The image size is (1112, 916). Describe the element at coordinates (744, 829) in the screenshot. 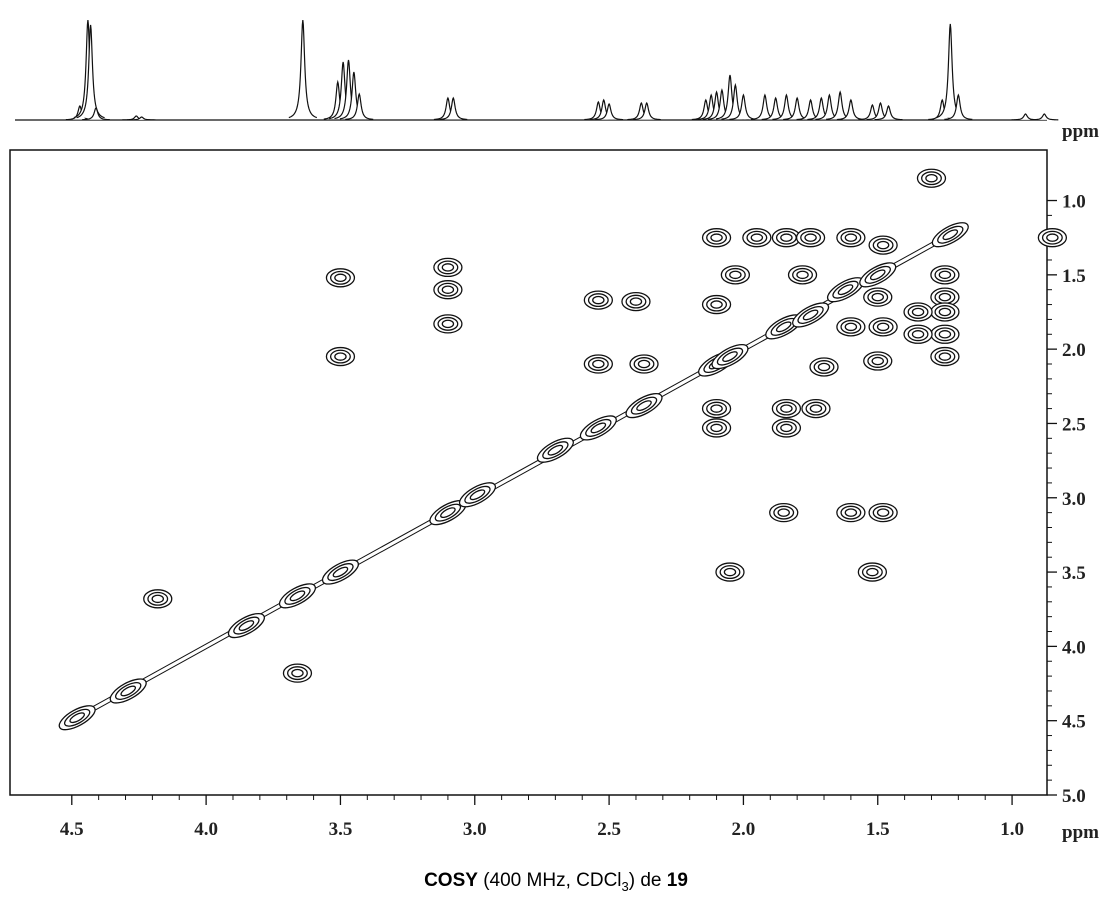

I see `x-tick-label: 2.0` at that location.